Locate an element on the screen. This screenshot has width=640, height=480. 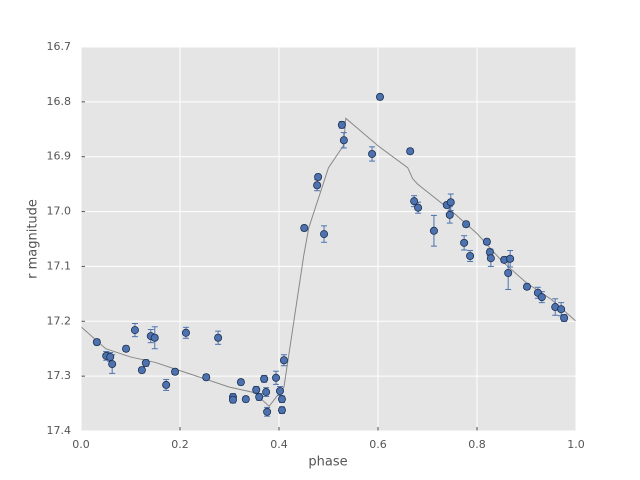
x-tick-label: 0.0 is located at coordinates (81, 444).